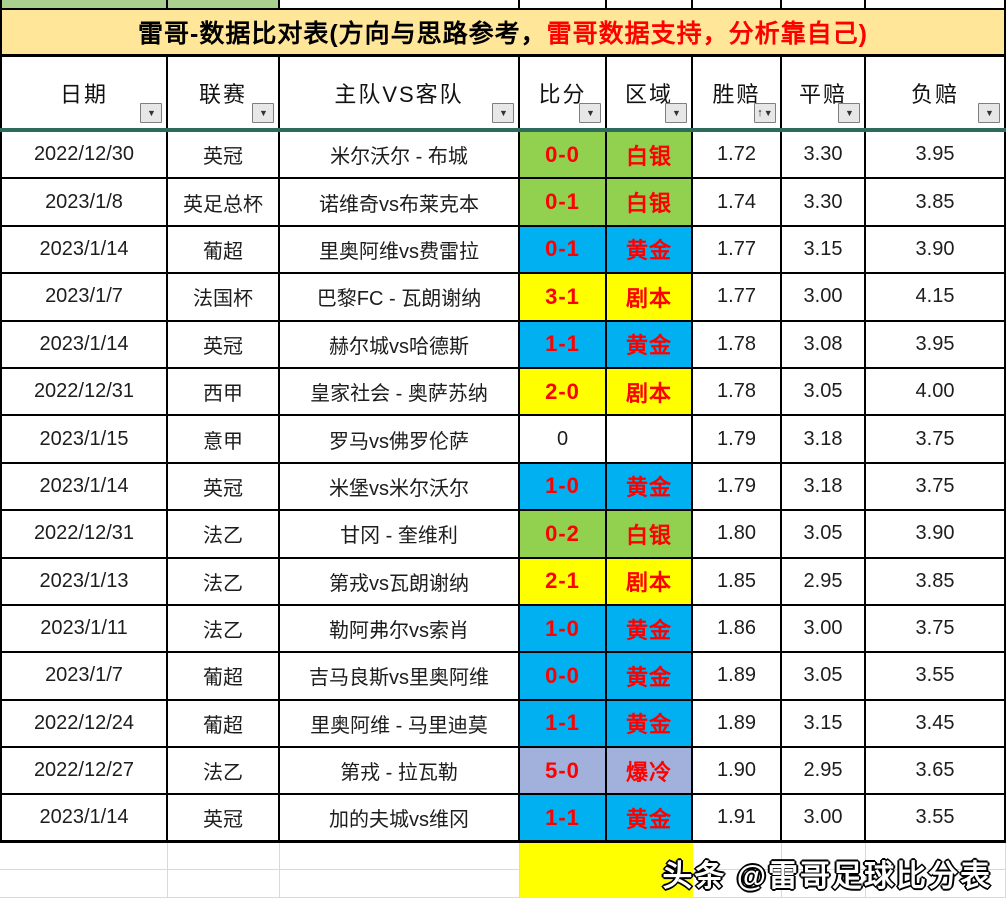 This screenshot has width=1006, height=898. Describe the element at coordinates (824, 772) in the screenshot. I see `cell-draw-odds: 2.95` at that location.